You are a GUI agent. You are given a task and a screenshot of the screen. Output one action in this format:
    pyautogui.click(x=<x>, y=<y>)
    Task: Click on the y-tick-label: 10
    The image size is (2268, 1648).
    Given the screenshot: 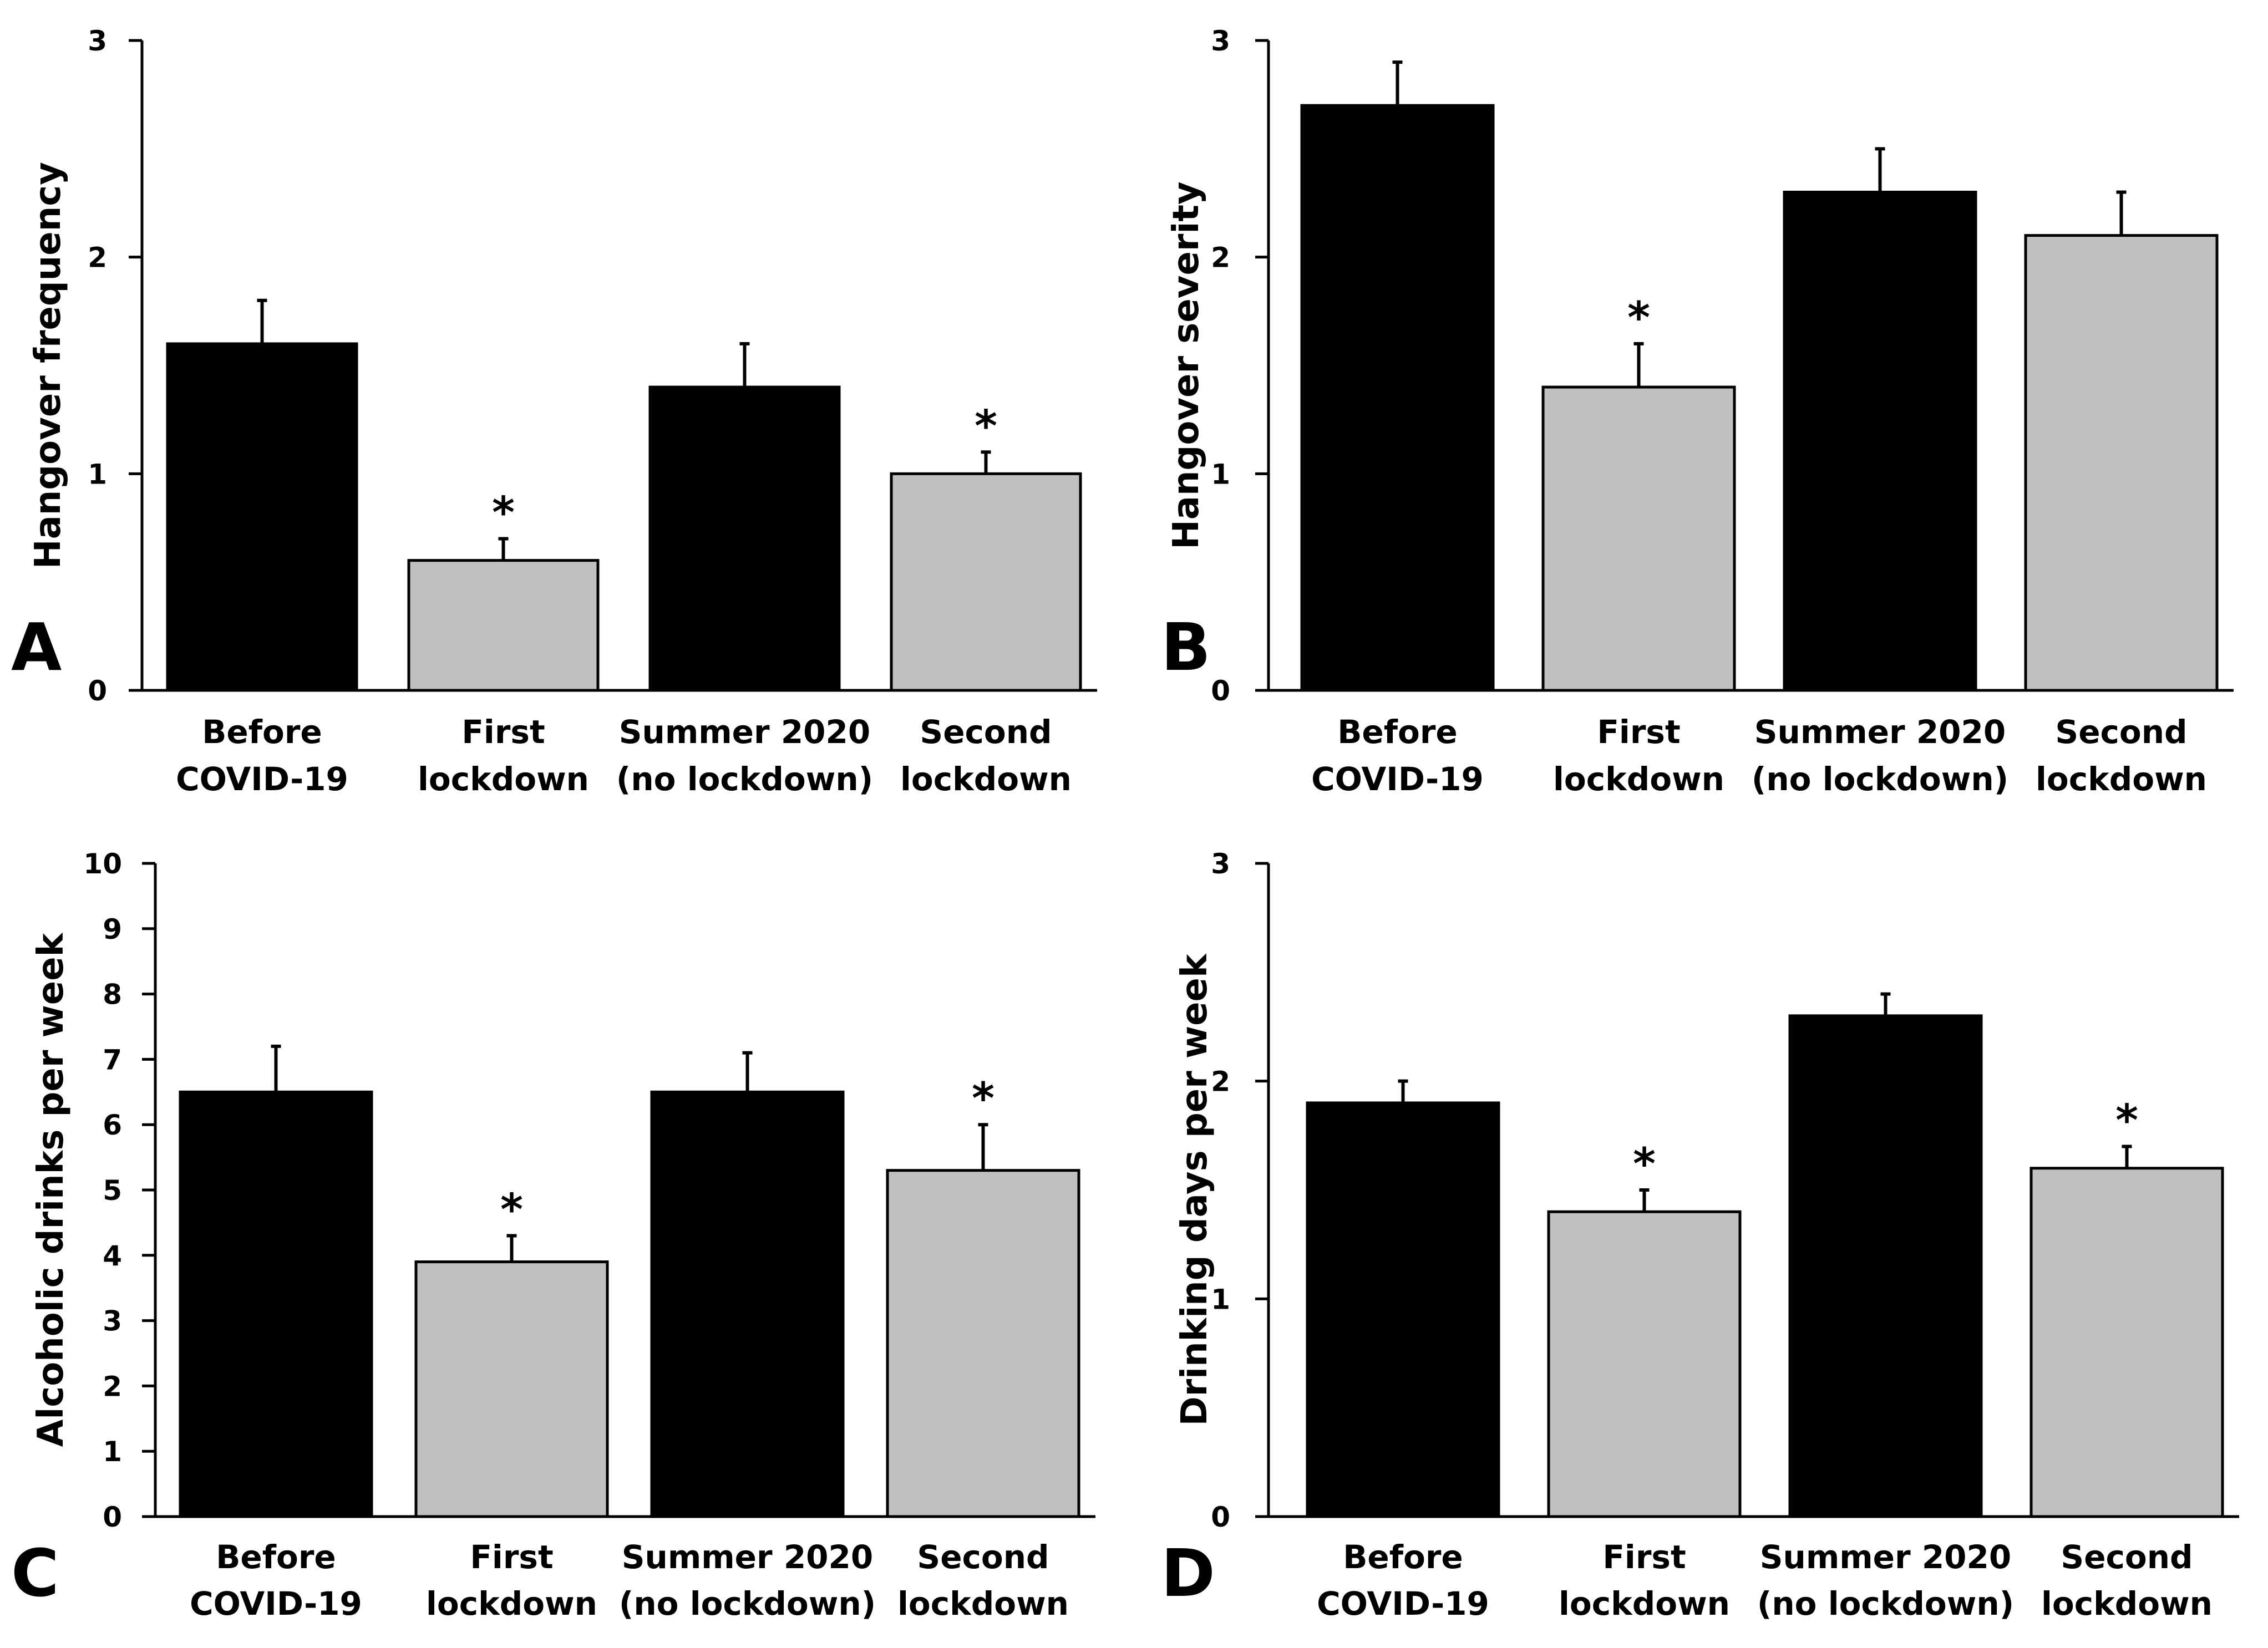 What is the action you would take?
    pyautogui.click(x=103, y=864)
    